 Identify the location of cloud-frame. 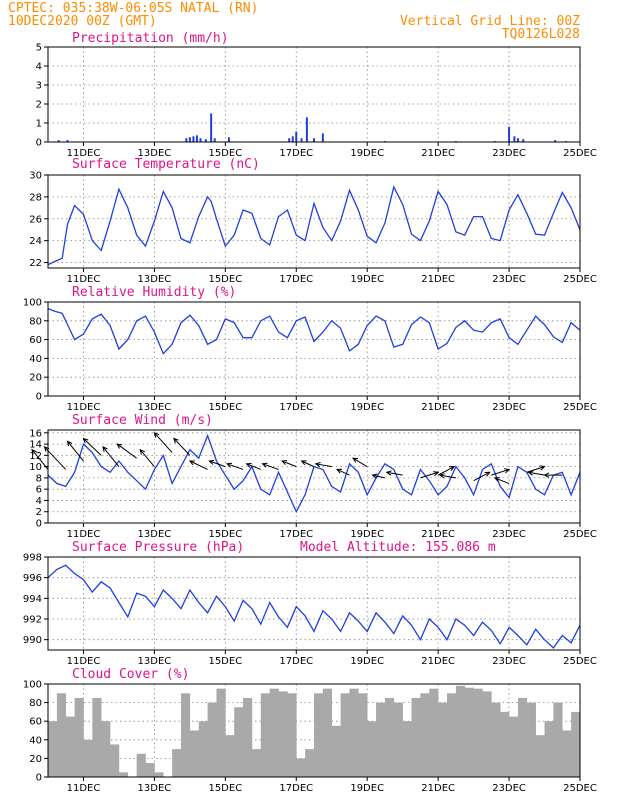
(314, 730).